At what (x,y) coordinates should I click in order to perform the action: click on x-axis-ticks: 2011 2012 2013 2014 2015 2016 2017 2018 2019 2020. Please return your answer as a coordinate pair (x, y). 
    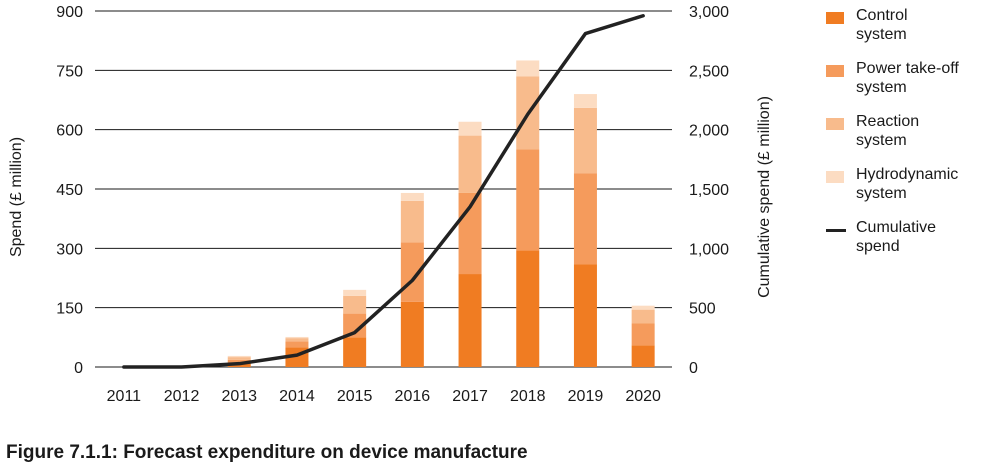
    Looking at the image, I should click on (384, 396).